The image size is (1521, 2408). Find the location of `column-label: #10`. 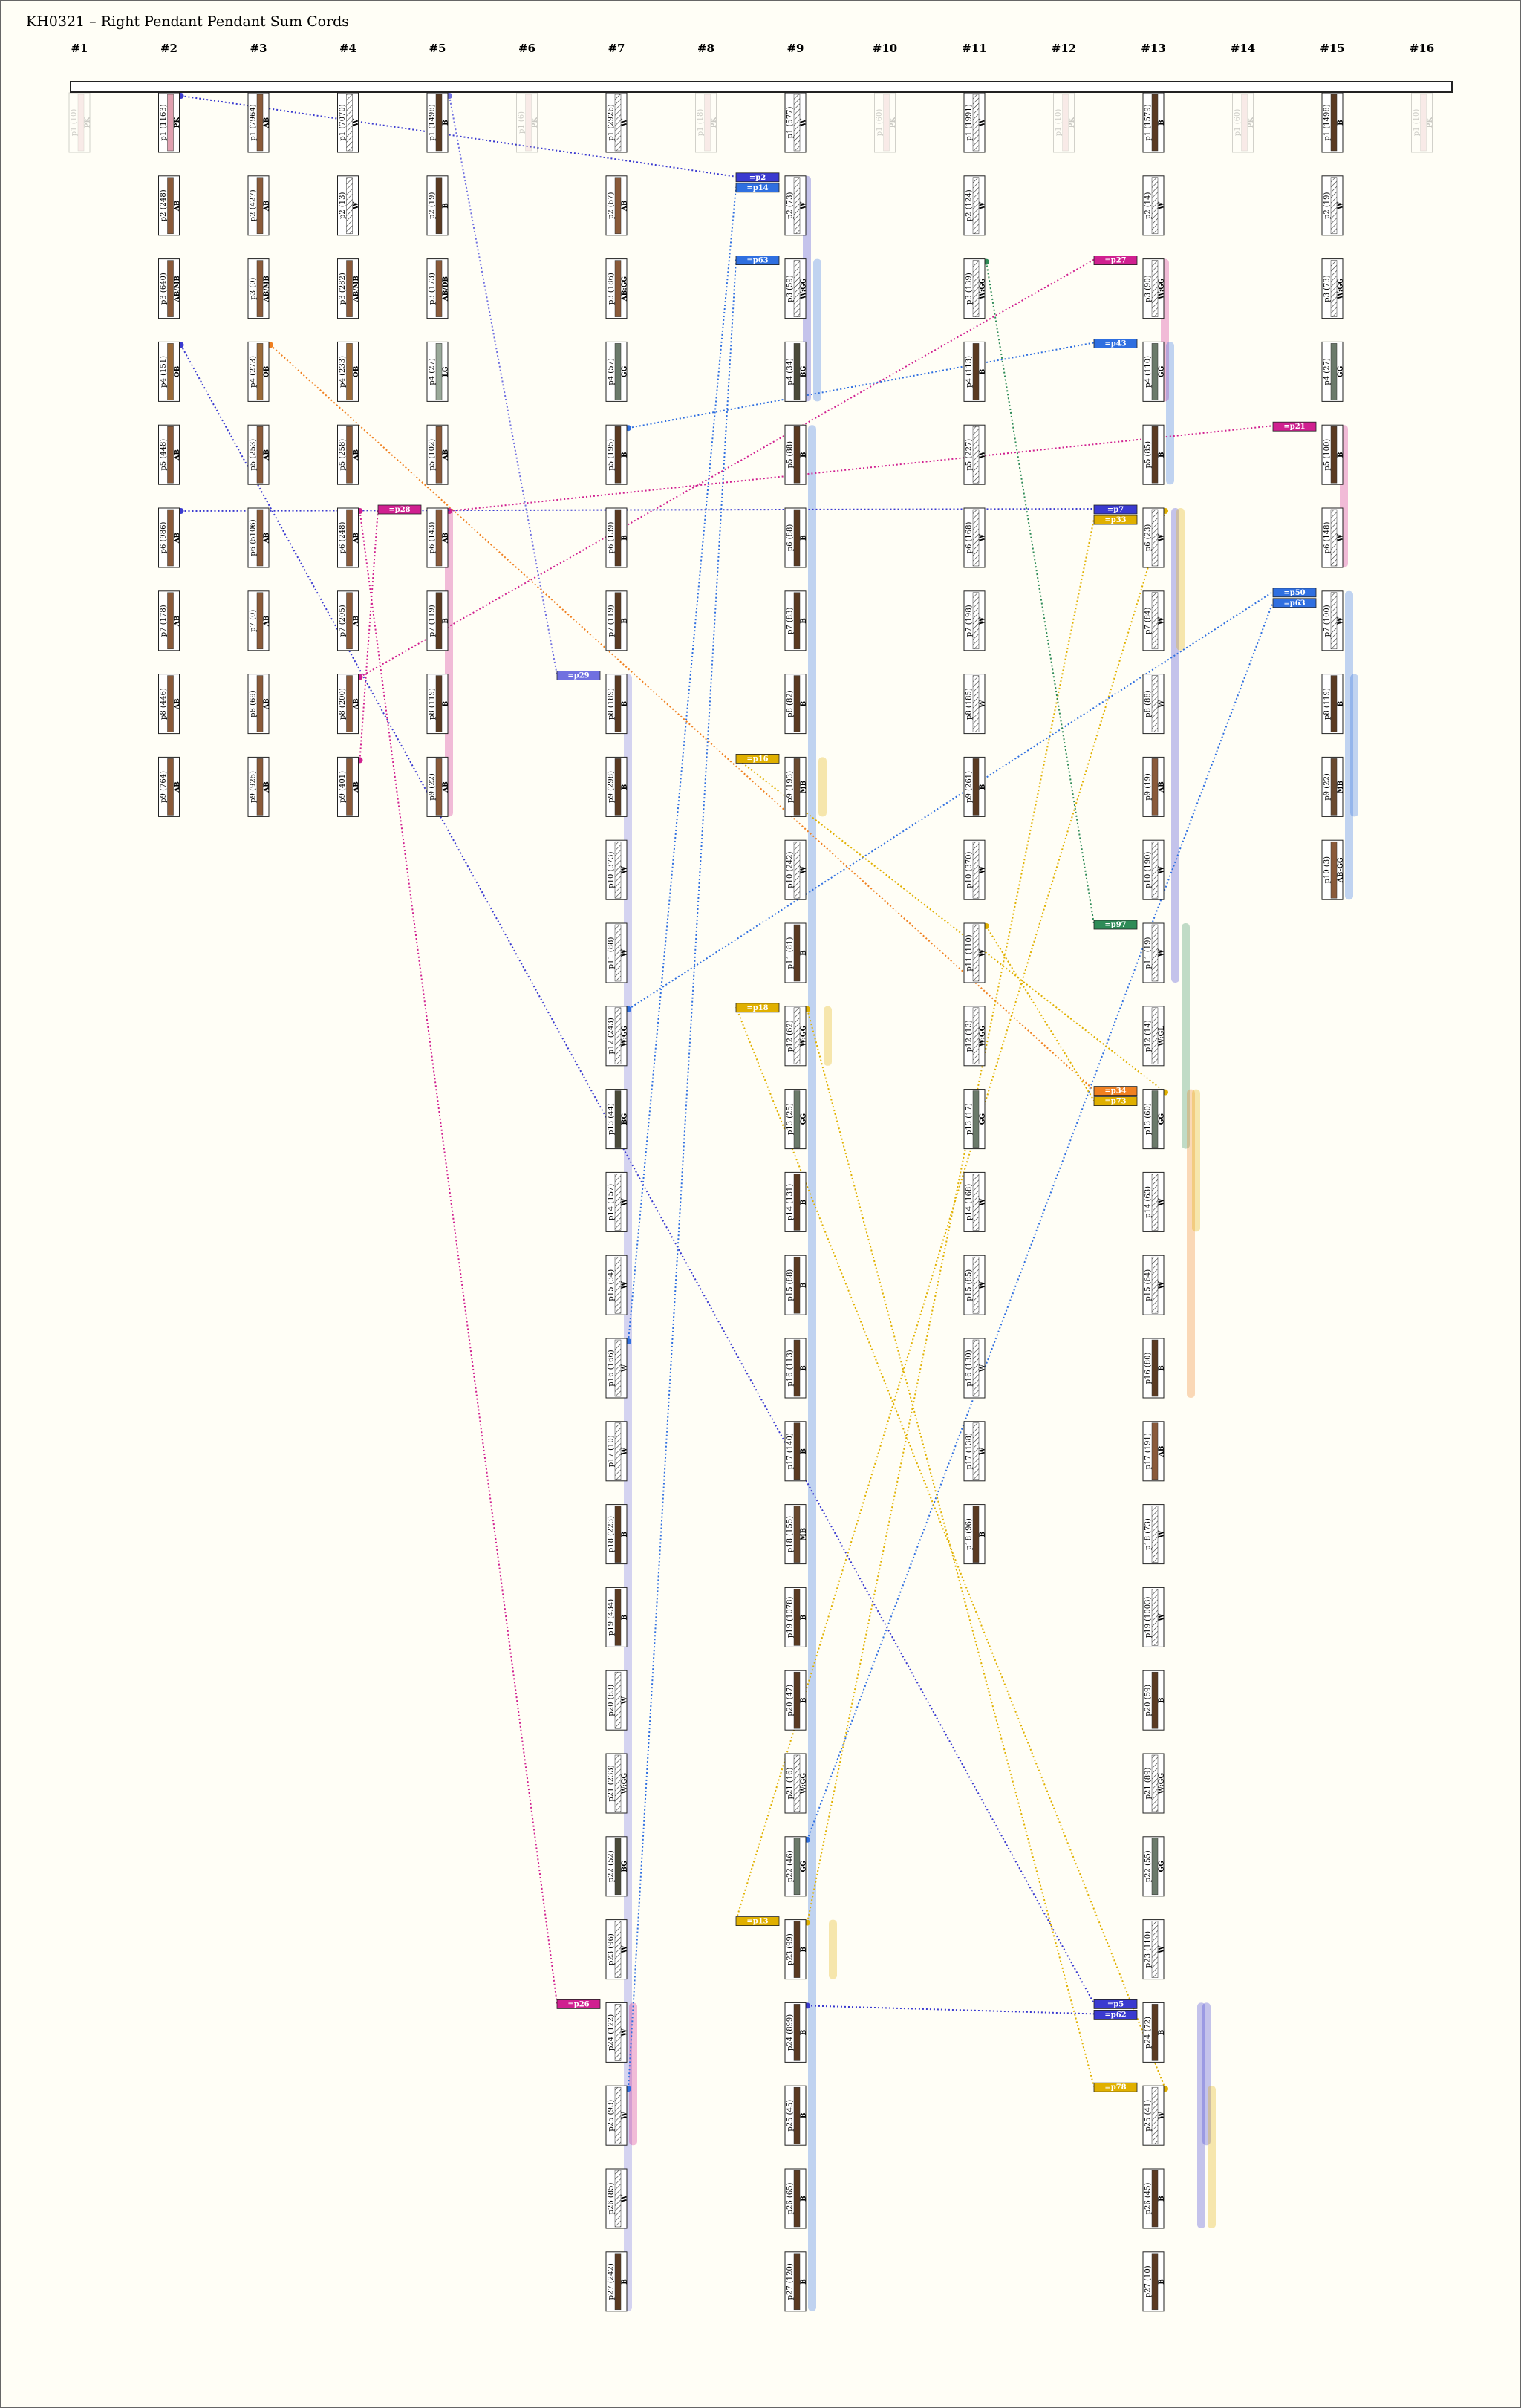

column-label: #10 is located at coordinates (885, 48).